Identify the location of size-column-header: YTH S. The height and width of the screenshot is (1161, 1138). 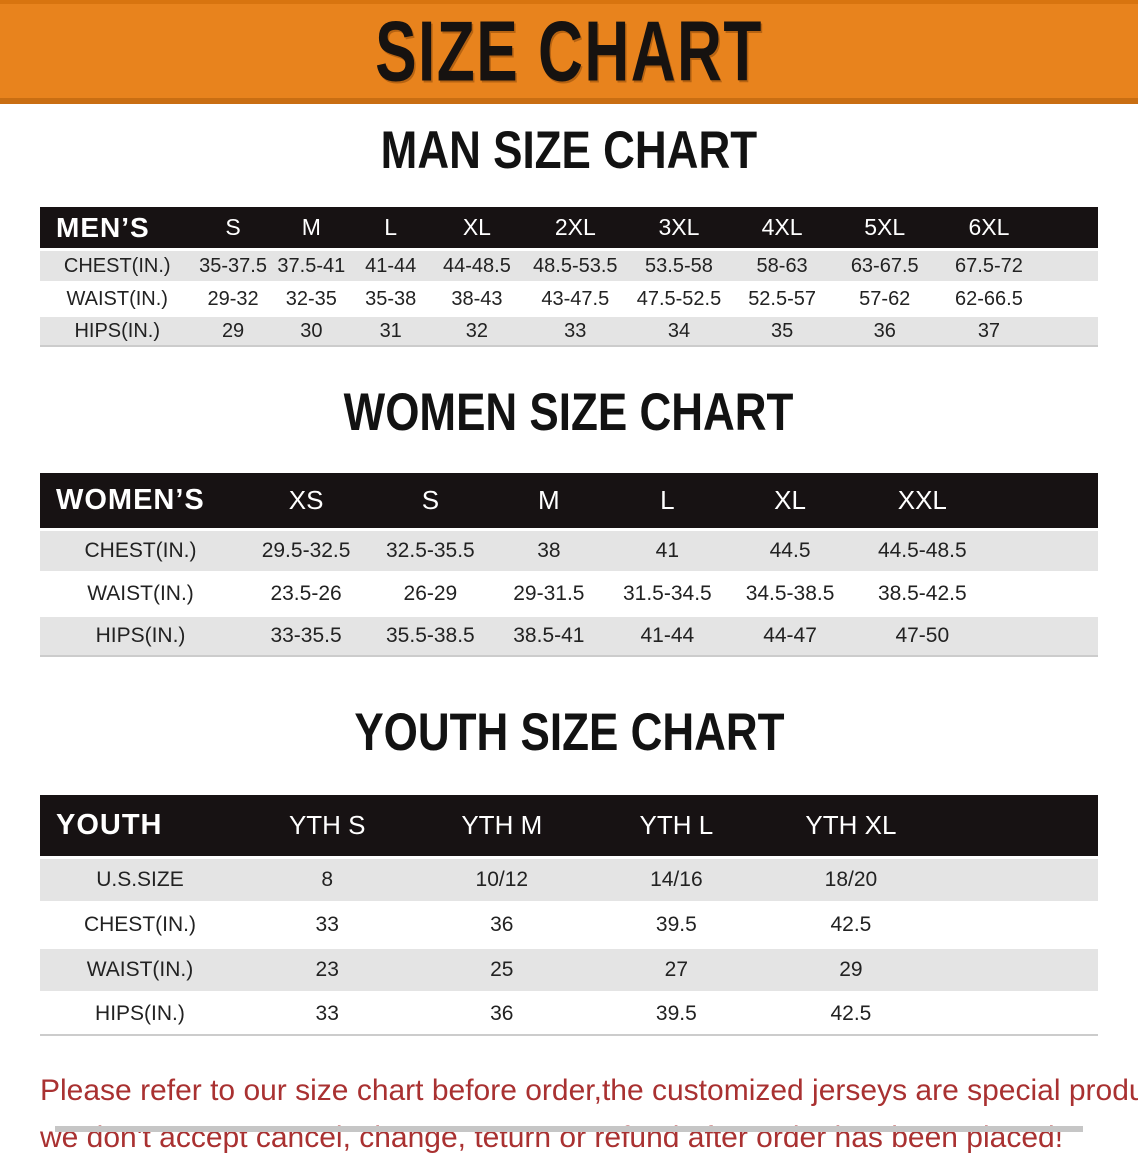
(327, 825).